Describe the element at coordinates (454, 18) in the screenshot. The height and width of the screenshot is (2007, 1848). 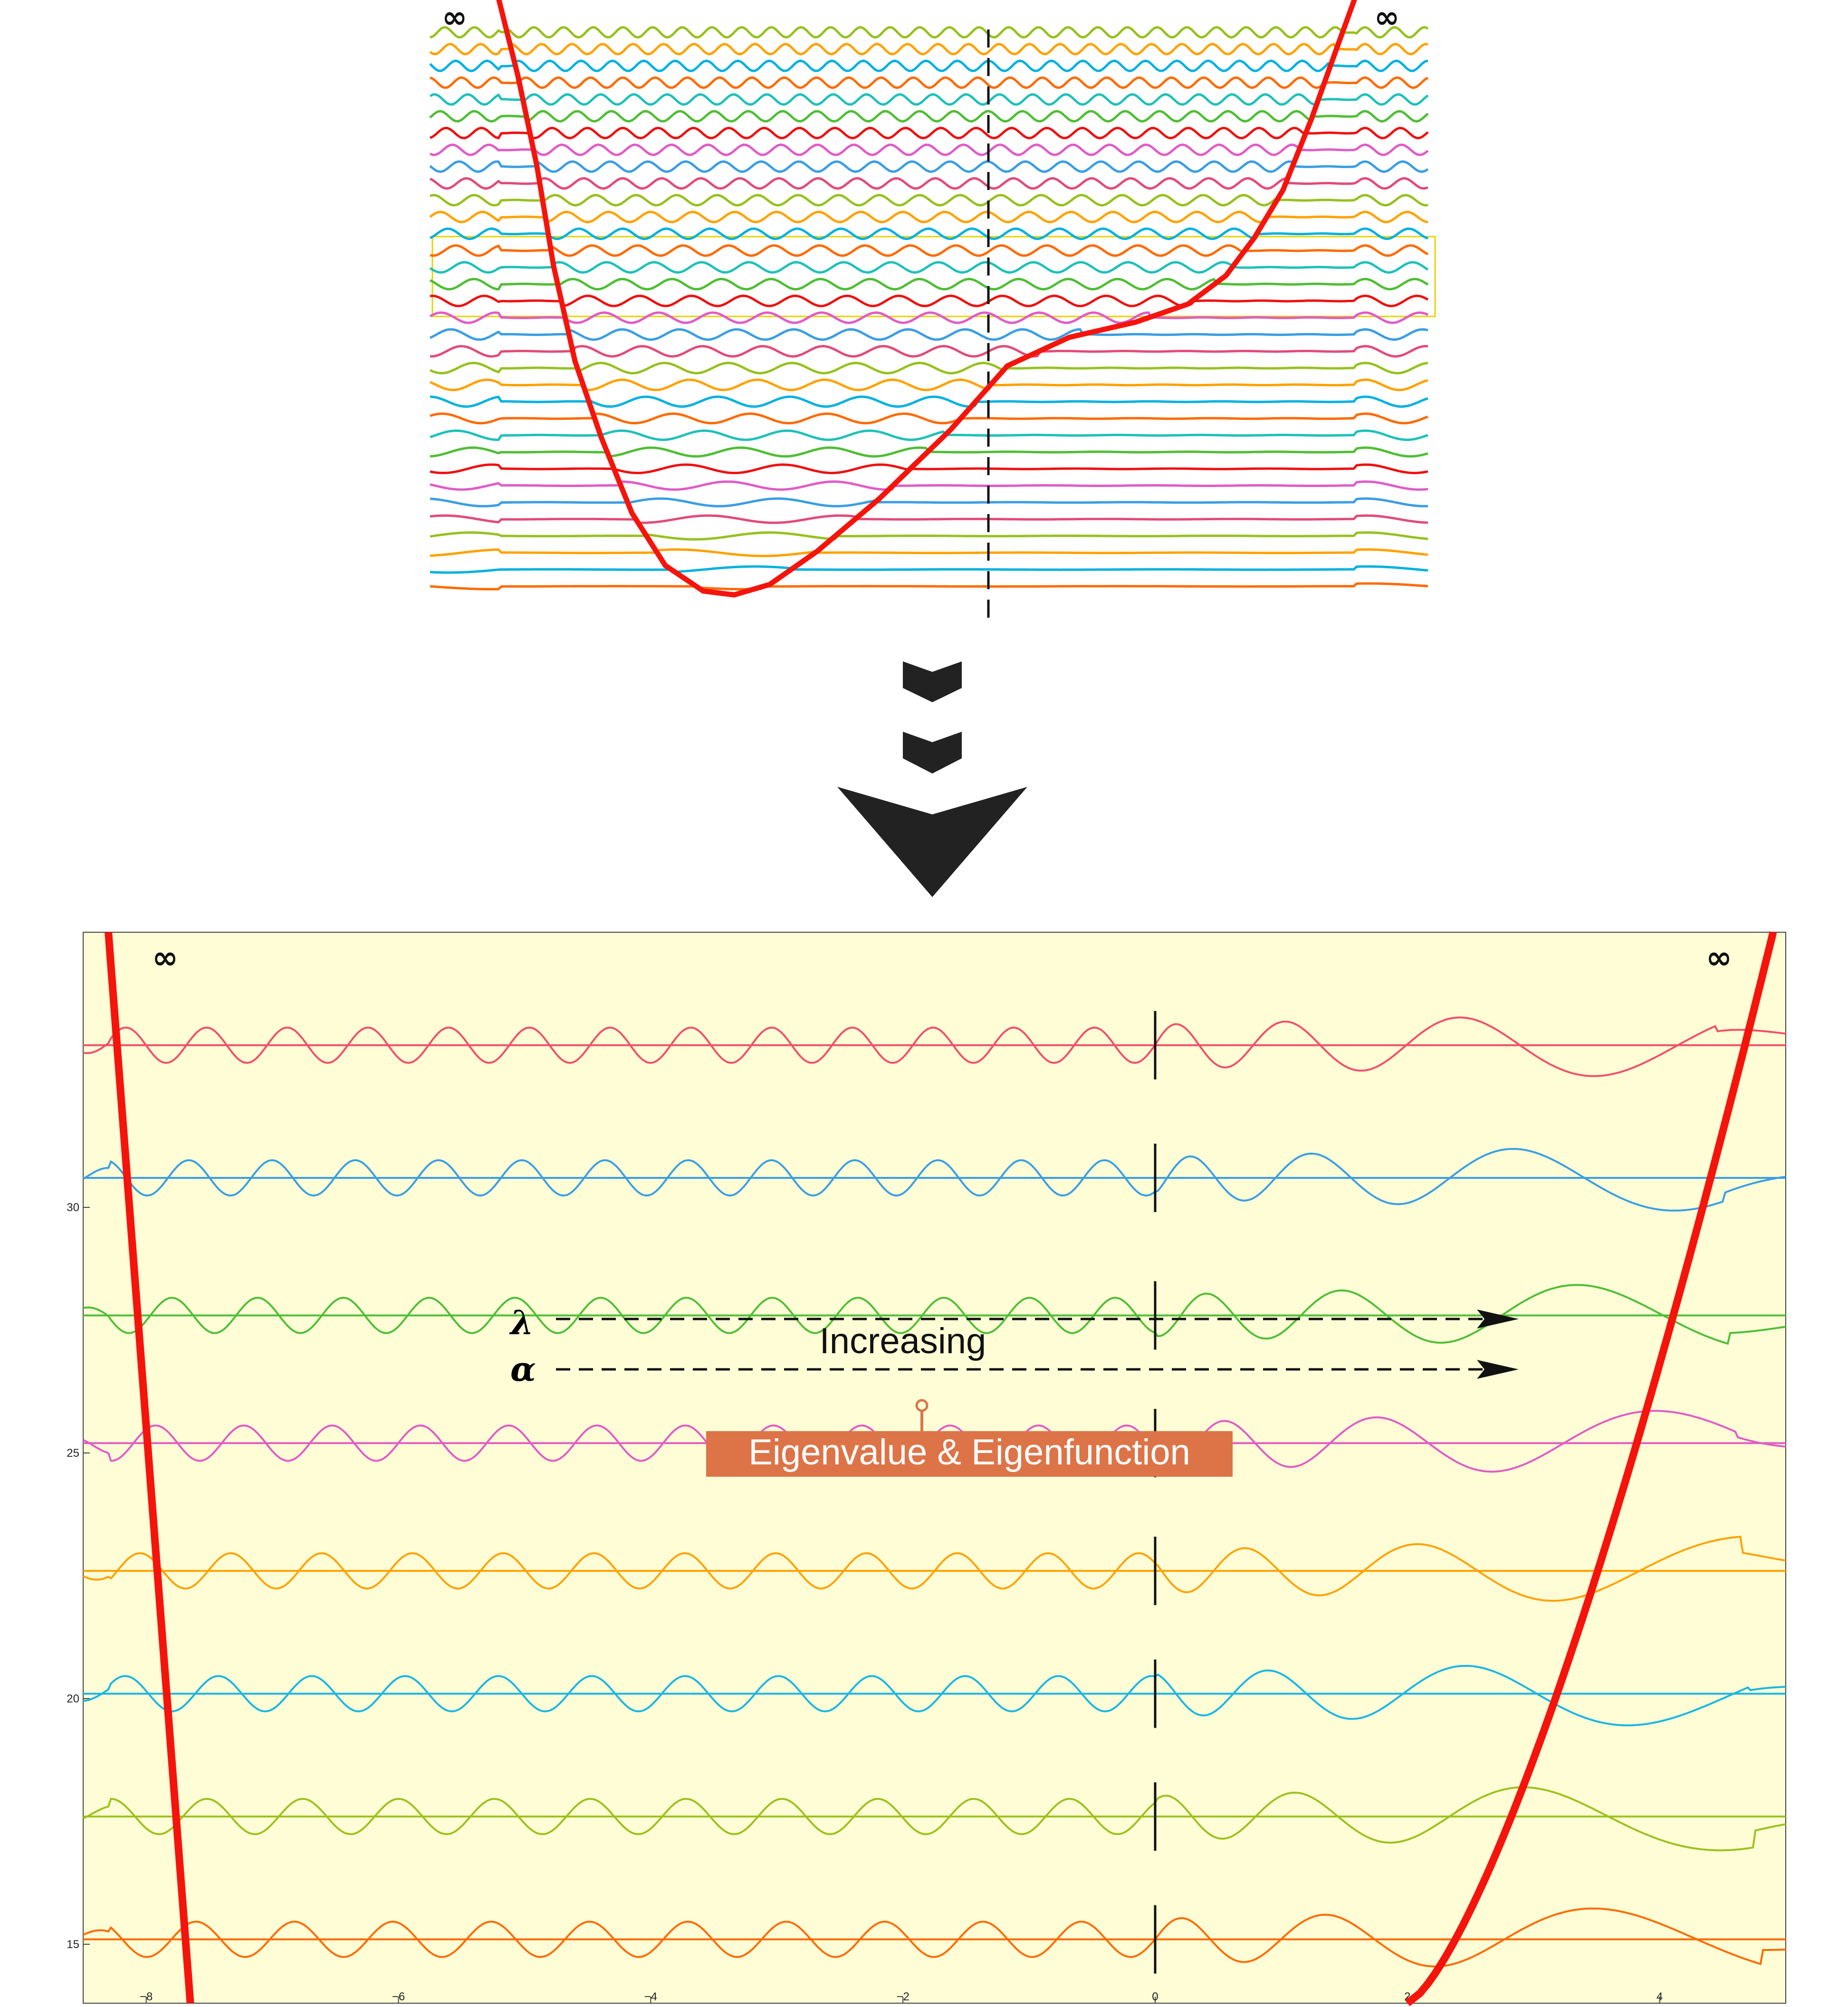
I see `overview-infinity-left: ∞` at that location.